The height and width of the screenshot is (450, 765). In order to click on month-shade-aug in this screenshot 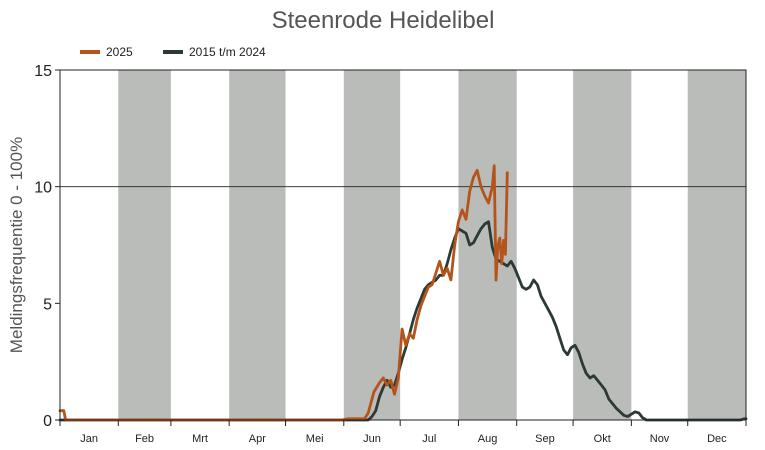, I will do `click(487, 245)`.